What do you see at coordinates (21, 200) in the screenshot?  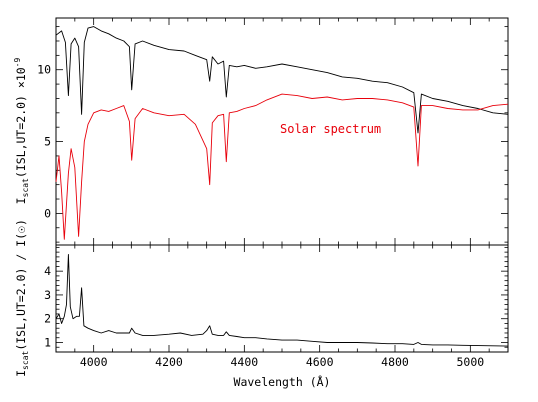 I see `top-ylabel-main: I` at bounding box center [21, 200].